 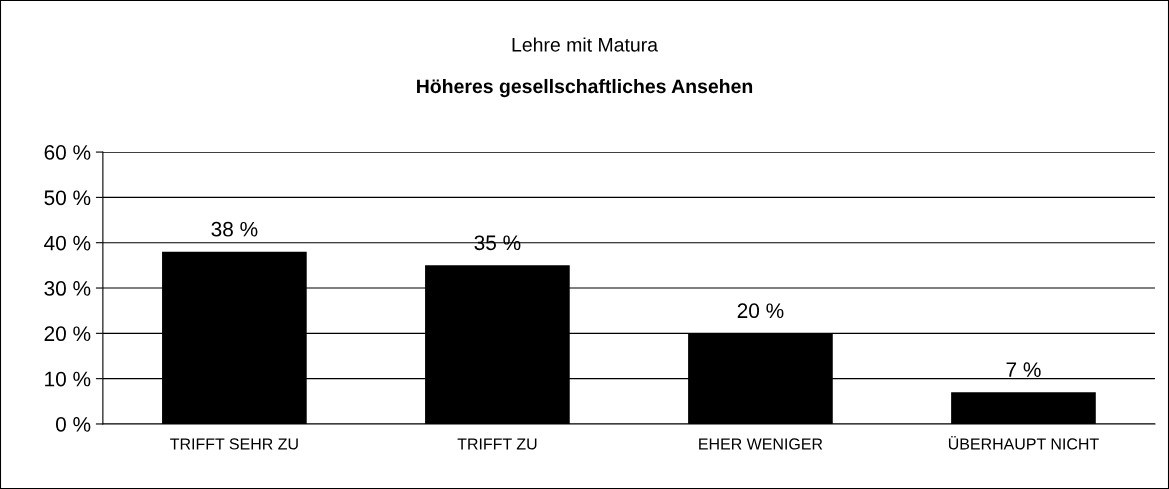 What do you see at coordinates (67, 243) in the screenshot?
I see `y-tick-label: 40 %` at bounding box center [67, 243].